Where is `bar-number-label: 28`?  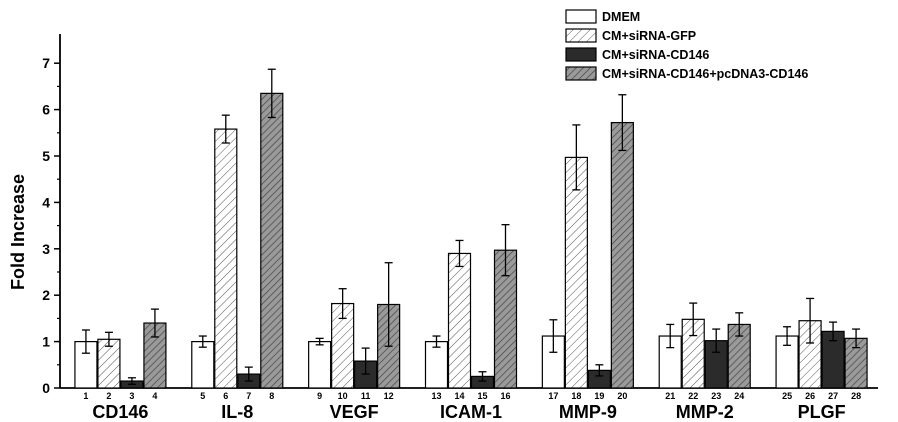
bar-number-label: 28 is located at coordinates (856, 396).